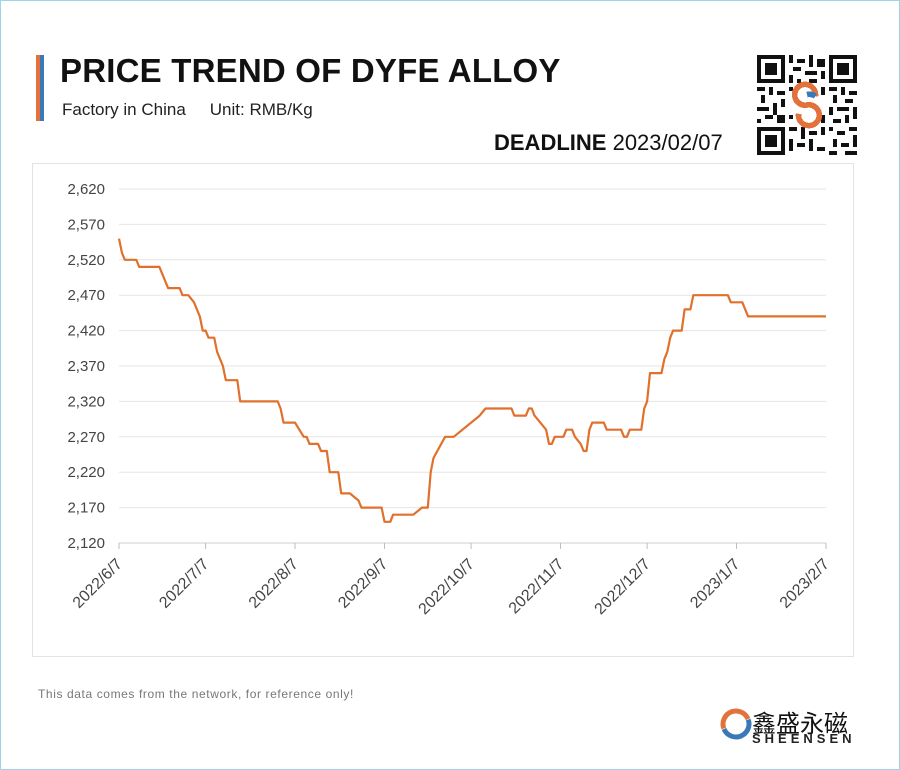 The image size is (900, 770). What do you see at coordinates (800, 724) in the screenshot?
I see `brand-name: 鑫盛永磁` at bounding box center [800, 724].